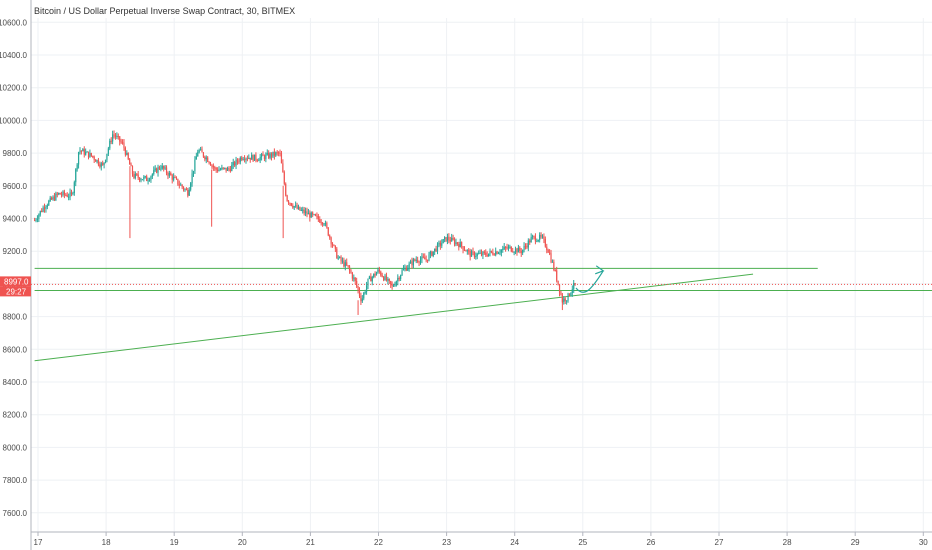  Describe the element at coordinates (378, 542) in the screenshot. I see `x-tick-label: 22` at that location.